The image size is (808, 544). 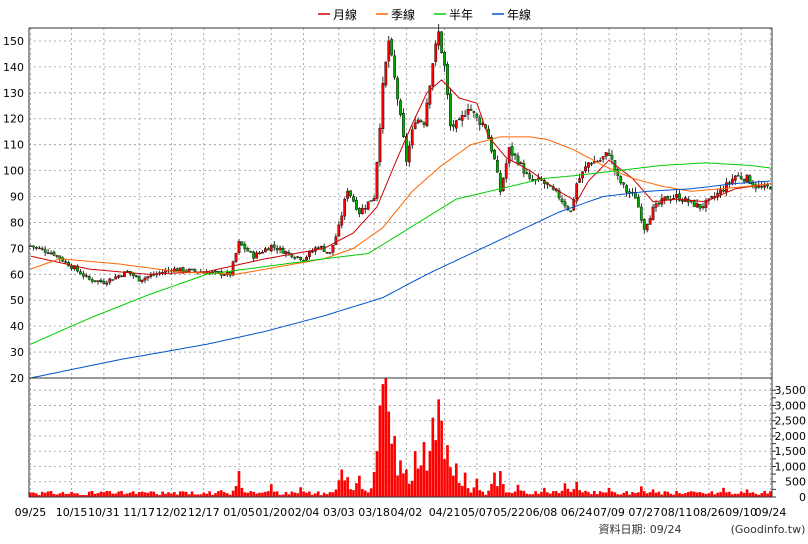 What do you see at coordinates (644, 512) in the screenshot?
I see `x-tick-label: 07/27` at bounding box center [644, 512].